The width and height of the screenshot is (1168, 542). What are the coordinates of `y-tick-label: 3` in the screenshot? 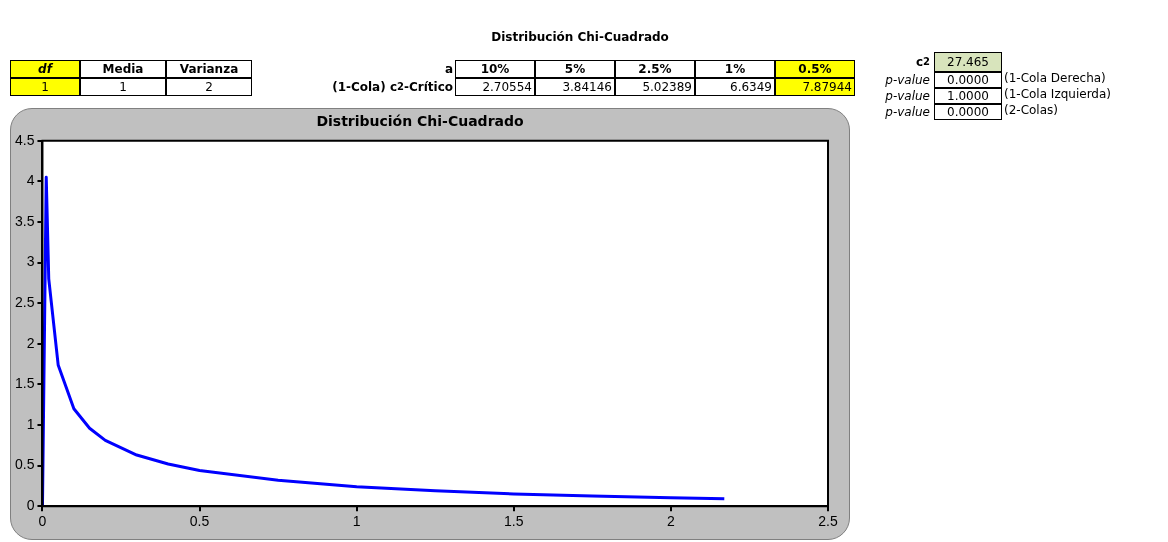 It's located at (30, 261).